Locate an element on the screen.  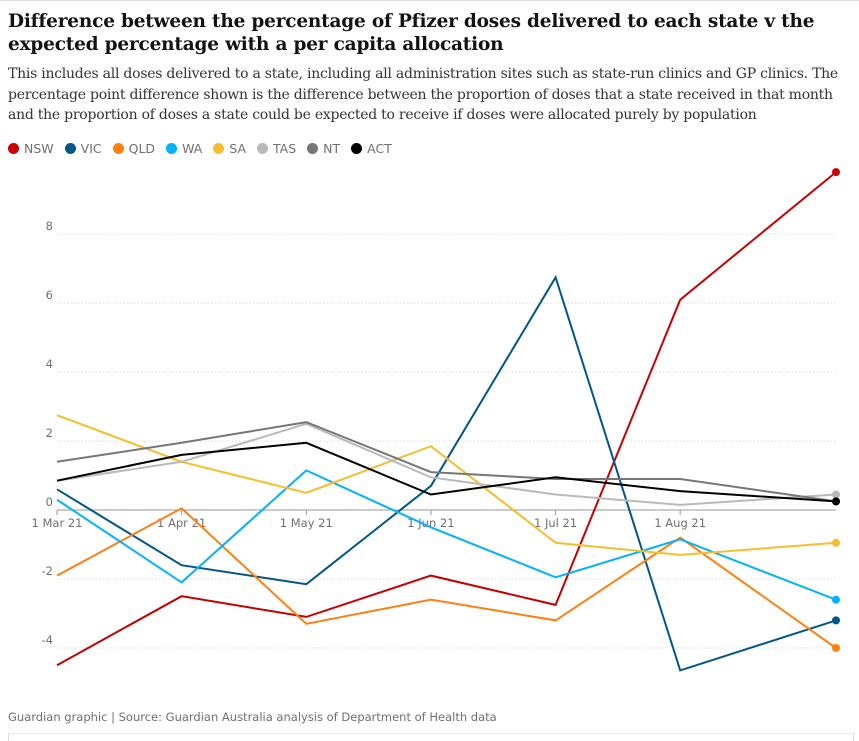
legend-label: NSW is located at coordinates (39, 148).